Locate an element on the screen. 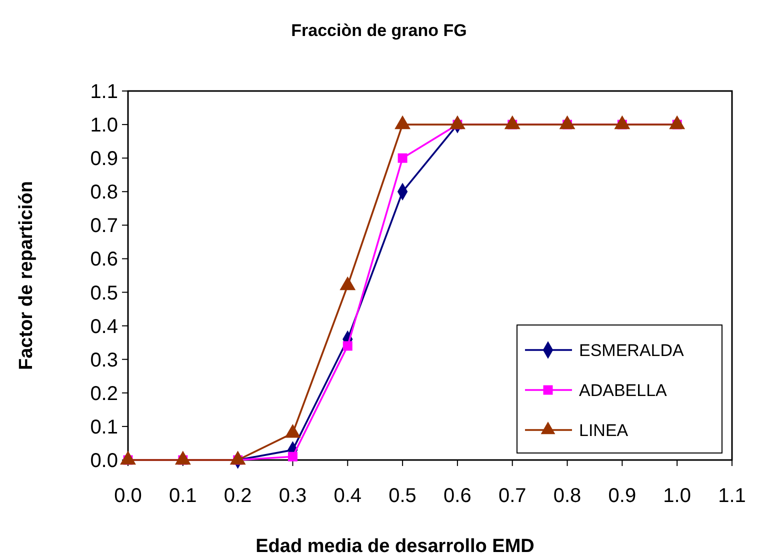 Image resolution: width=758 pixels, height=560 pixels. y-tick-label: 0.5 is located at coordinates (104, 293).